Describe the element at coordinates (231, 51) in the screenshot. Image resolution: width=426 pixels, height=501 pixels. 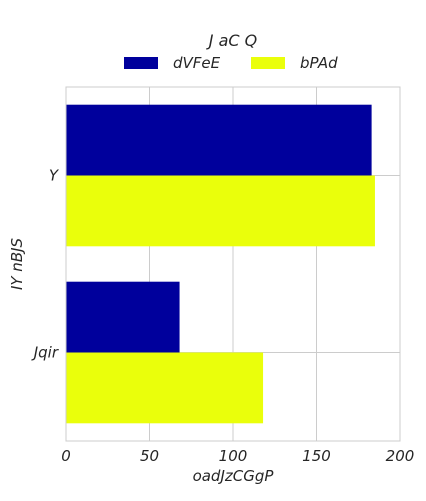
I see `legend: J aC Q dVFeE bPAd` at that location.